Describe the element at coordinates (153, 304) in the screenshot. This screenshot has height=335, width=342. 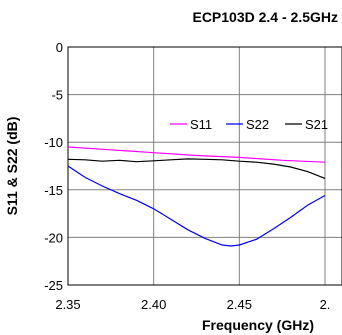
I see `x-tick-label: 2.40` at that location.